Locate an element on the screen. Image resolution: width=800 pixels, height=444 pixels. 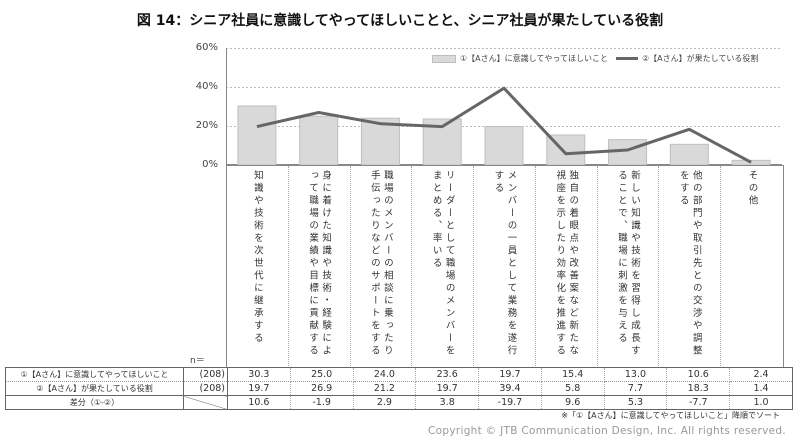
cell: 5.3 is located at coordinates (636, 402).